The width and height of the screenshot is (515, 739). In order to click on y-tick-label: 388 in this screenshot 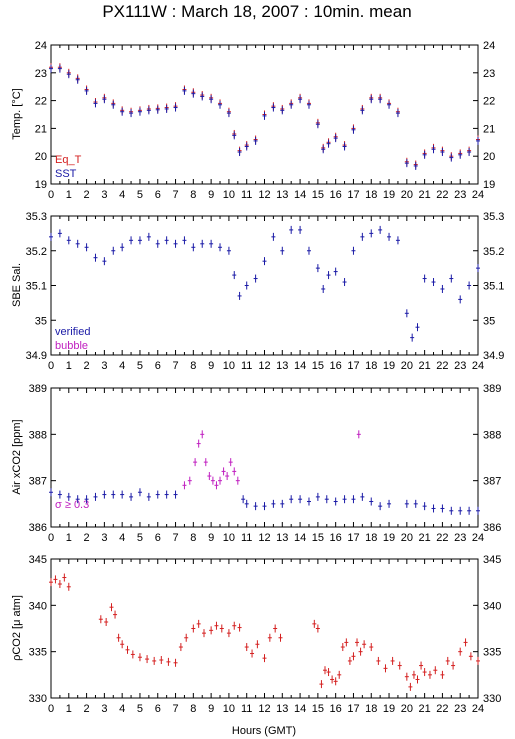, I will do `click(38, 435)`.